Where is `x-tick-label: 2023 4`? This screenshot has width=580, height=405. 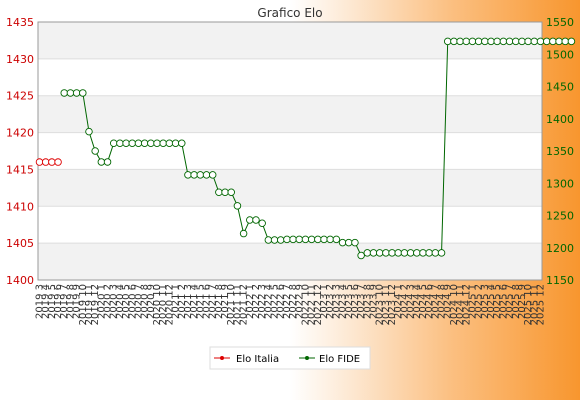 x-tick-label: 2023 4 is located at coordinates (343, 301).